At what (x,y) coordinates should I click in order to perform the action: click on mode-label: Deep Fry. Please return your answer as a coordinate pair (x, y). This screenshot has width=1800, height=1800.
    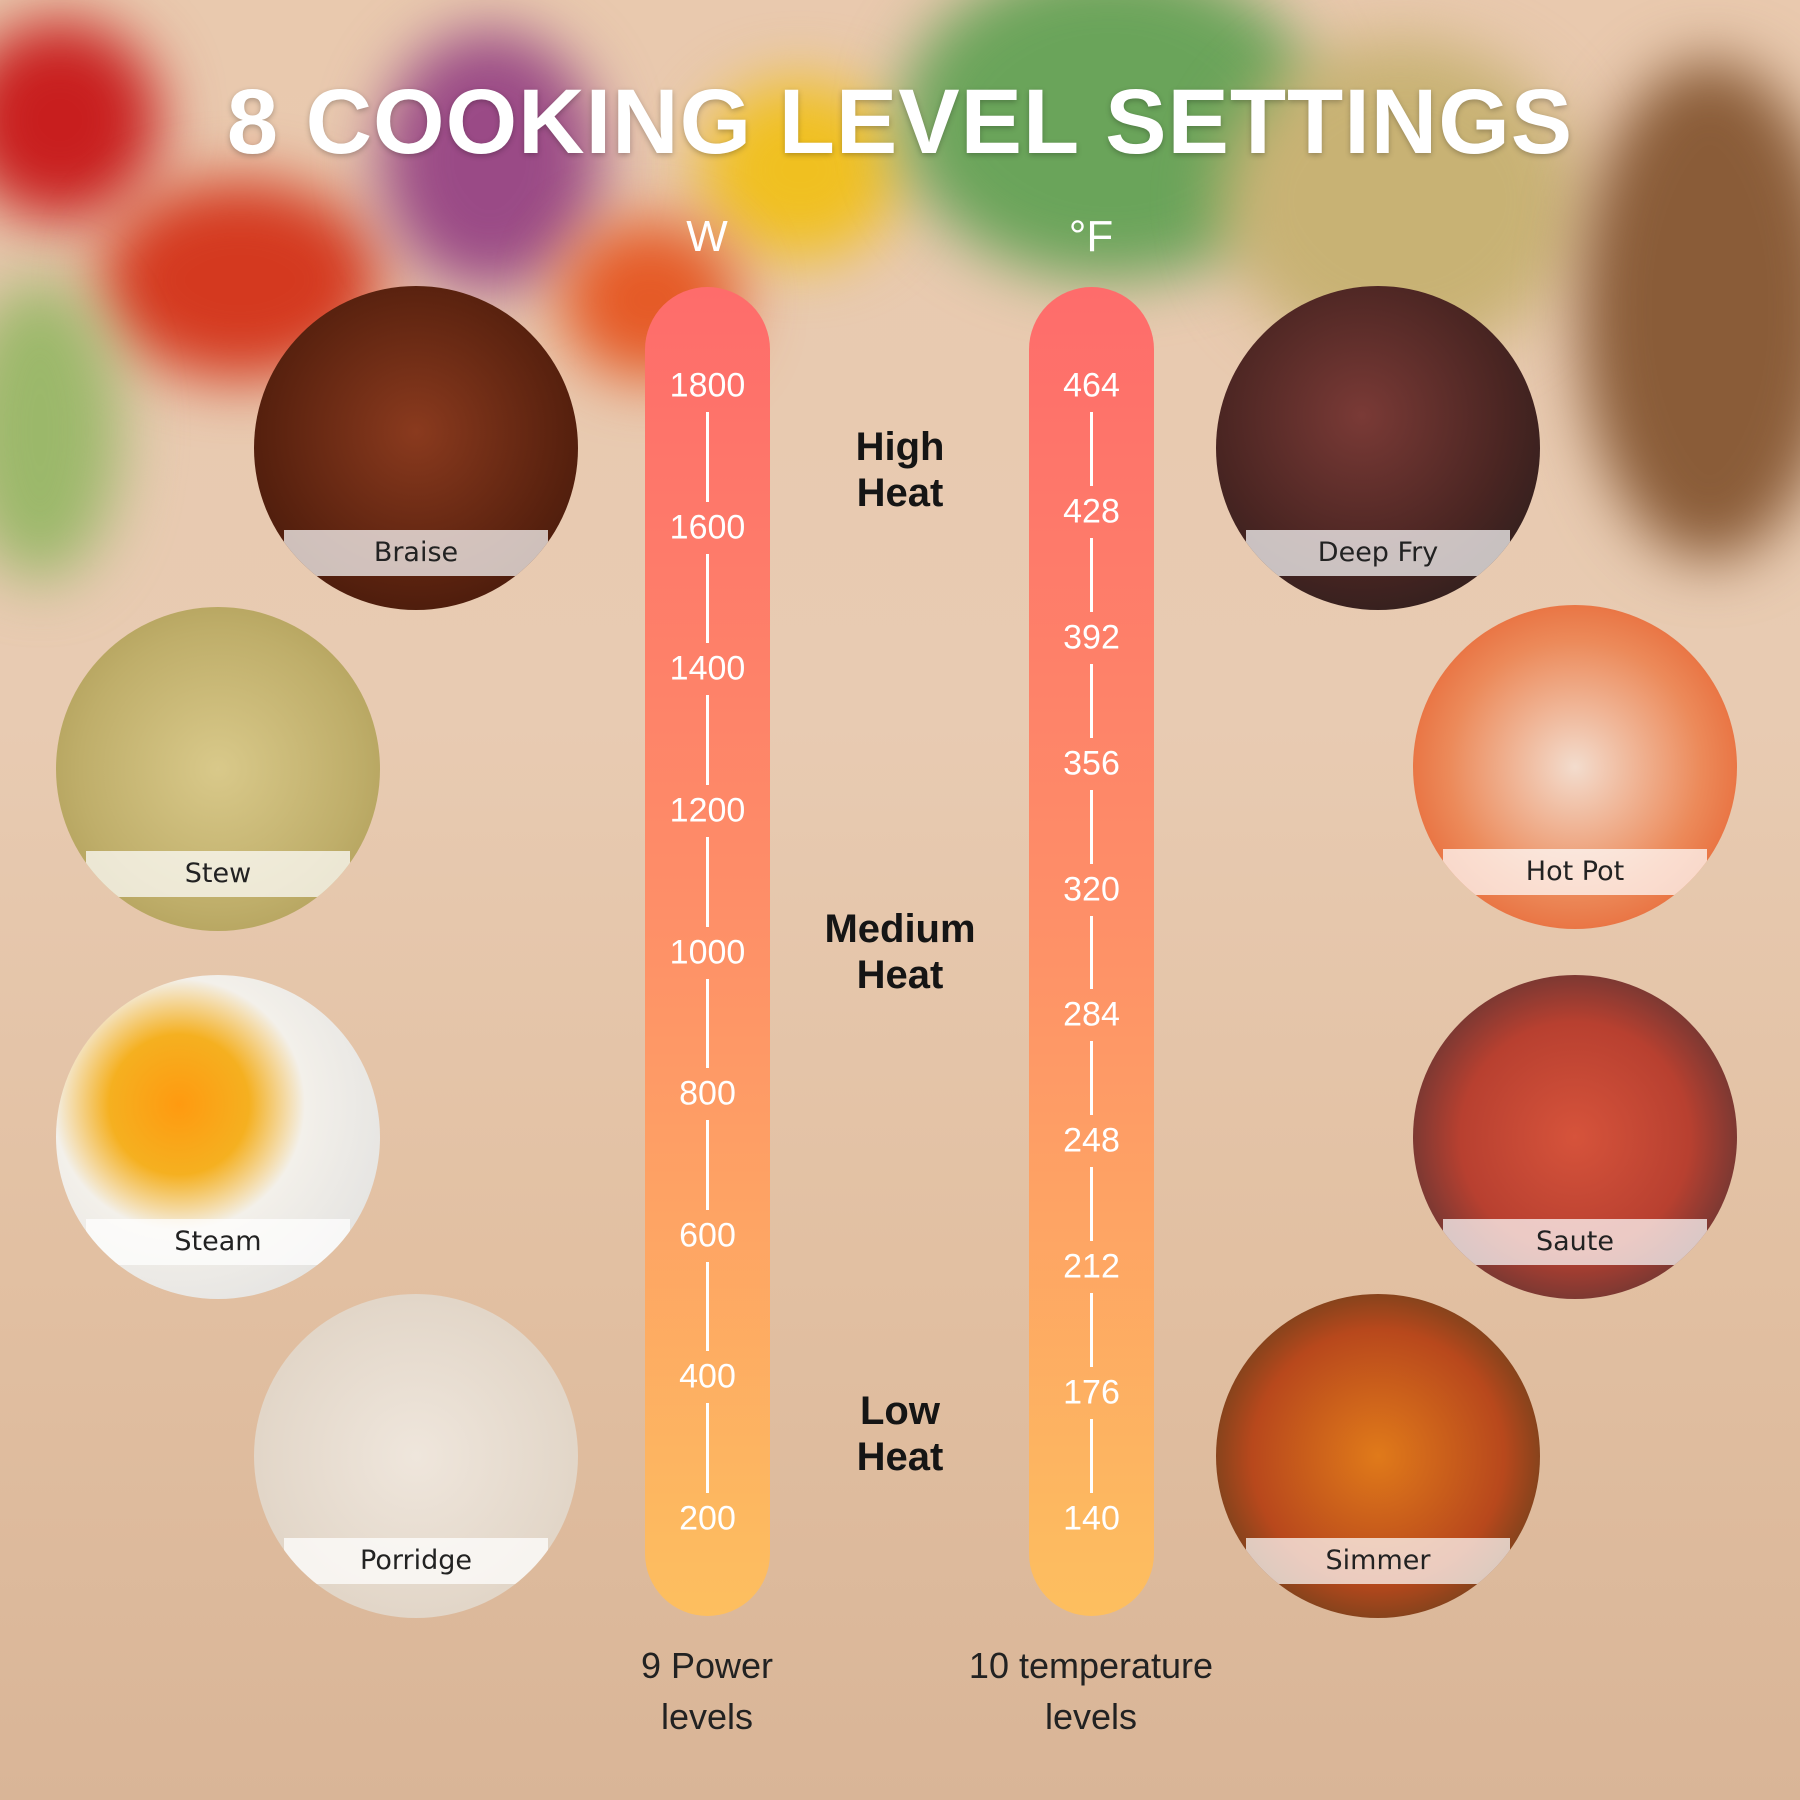
    Looking at the image, I should click on (1378, 553).